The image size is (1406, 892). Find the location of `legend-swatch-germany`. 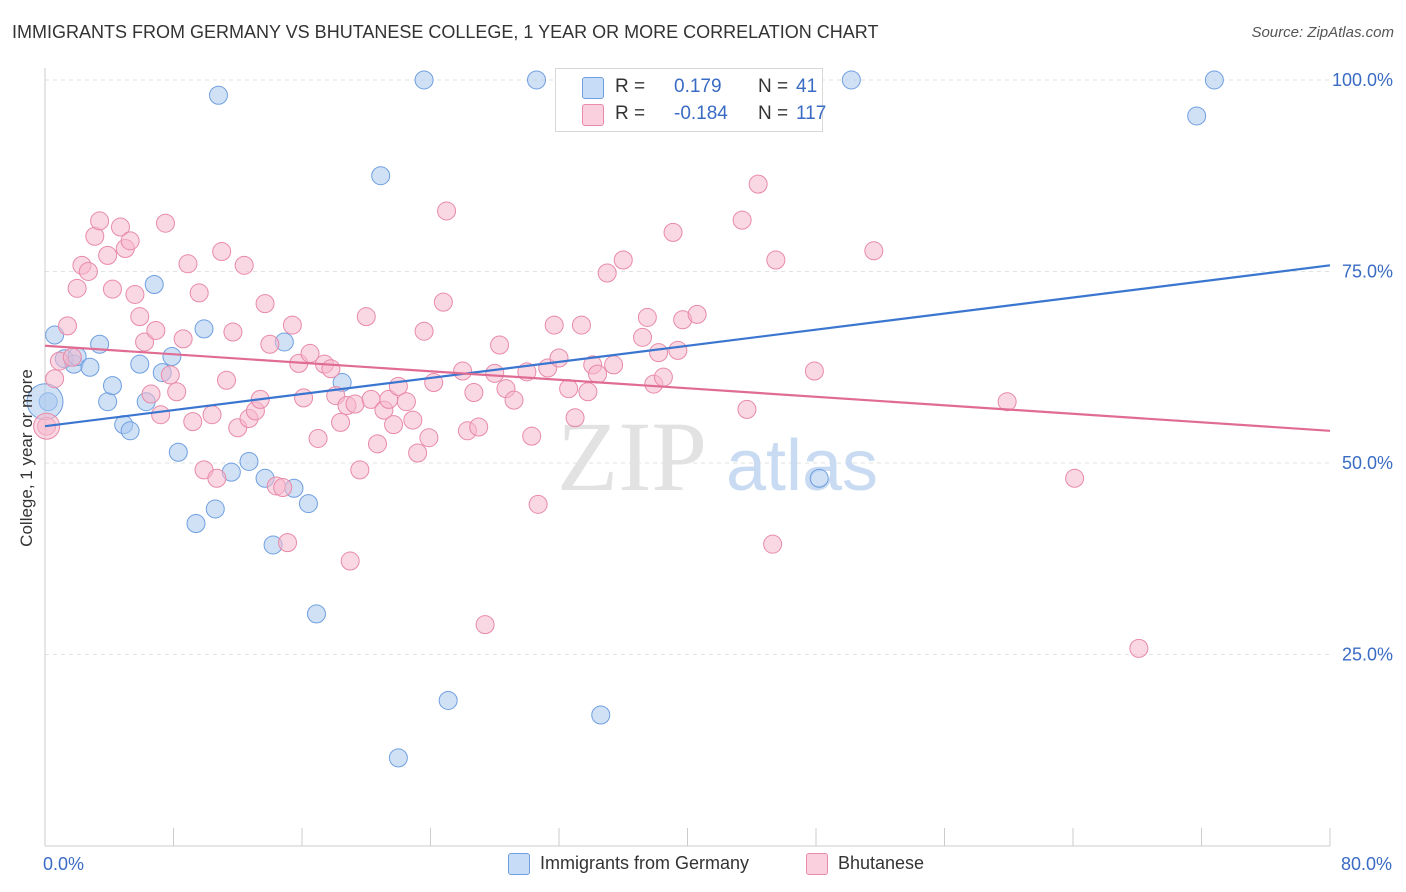

legend-swatch-germany is located at coordinates (593, 88).